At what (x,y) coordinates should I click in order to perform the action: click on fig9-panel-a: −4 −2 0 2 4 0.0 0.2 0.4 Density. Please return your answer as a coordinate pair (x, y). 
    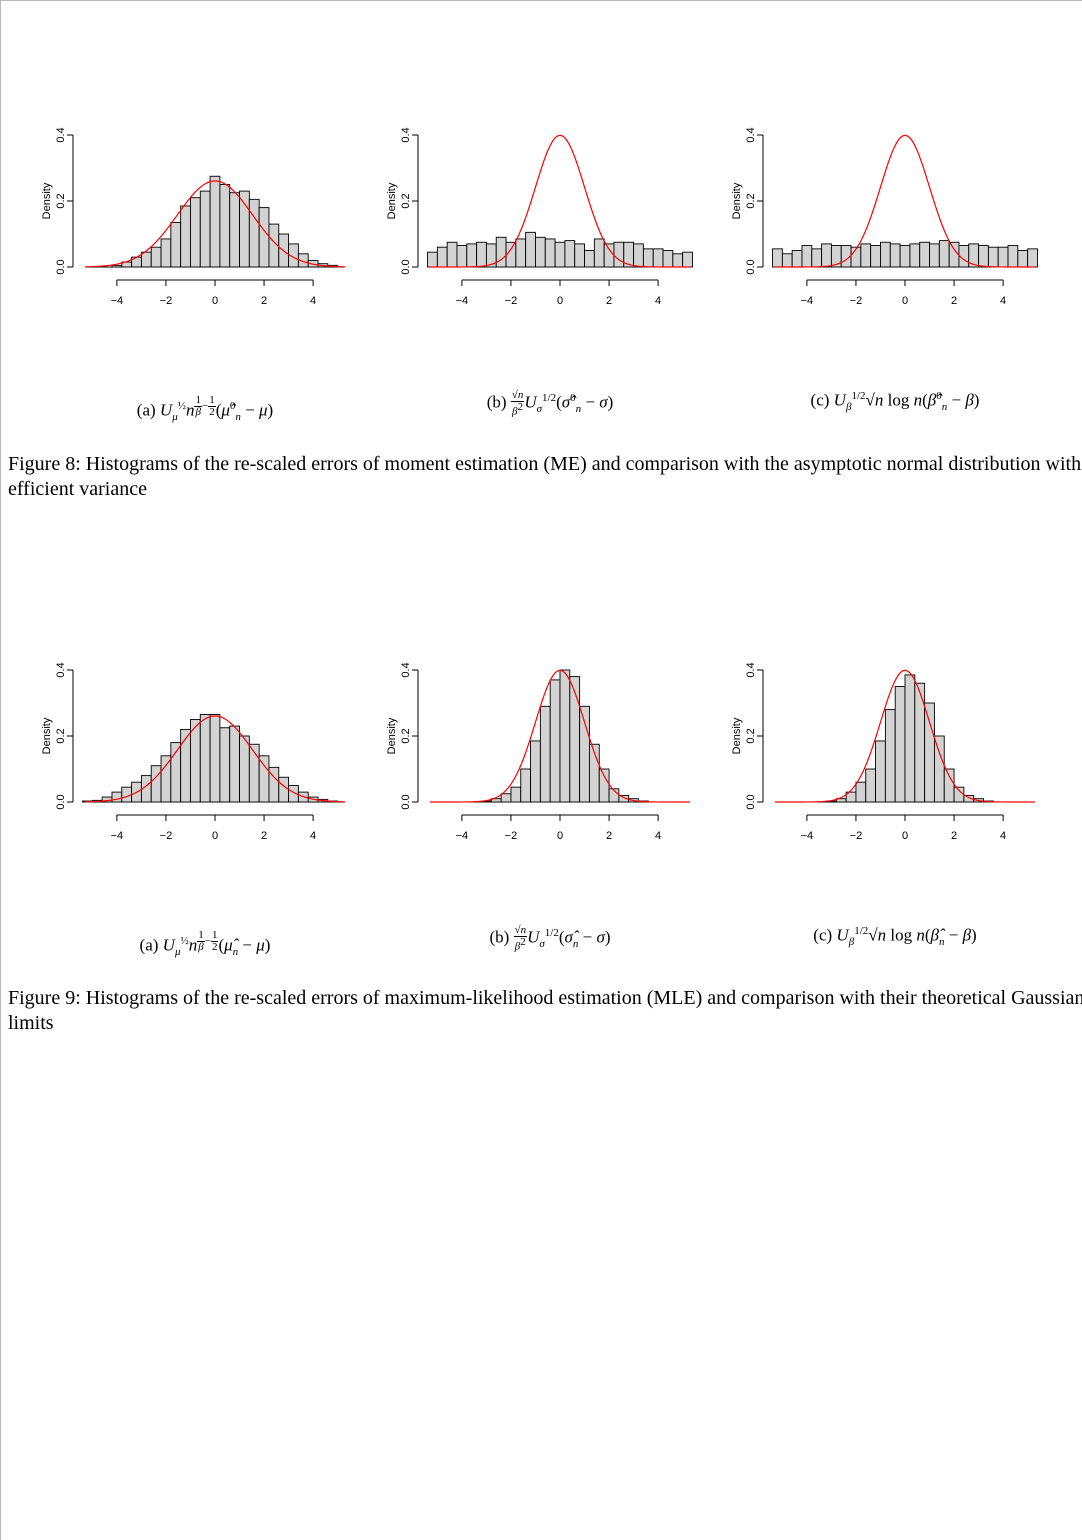
    Looking at the image, I should click on (205, 755).